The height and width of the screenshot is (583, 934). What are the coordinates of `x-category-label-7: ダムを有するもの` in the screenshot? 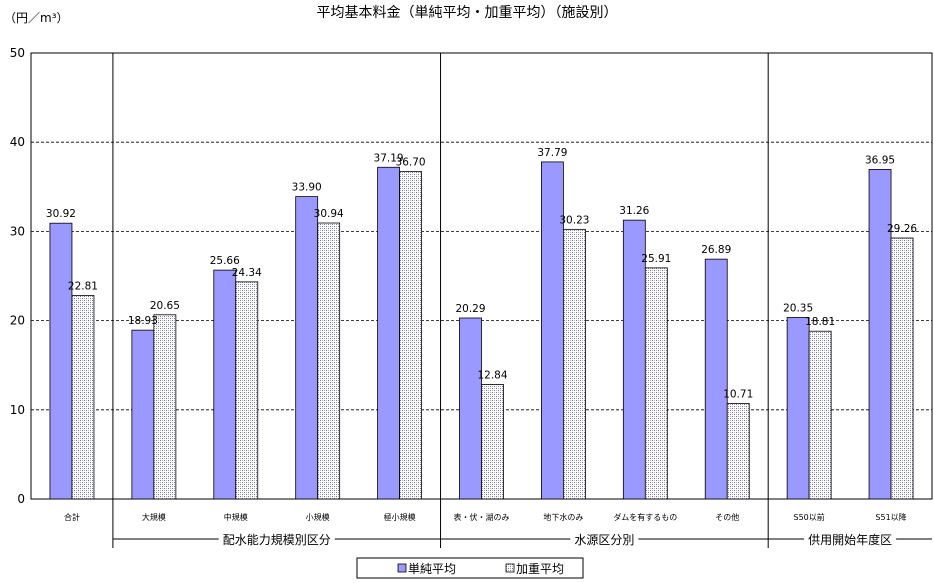 It's located at (645, 517).